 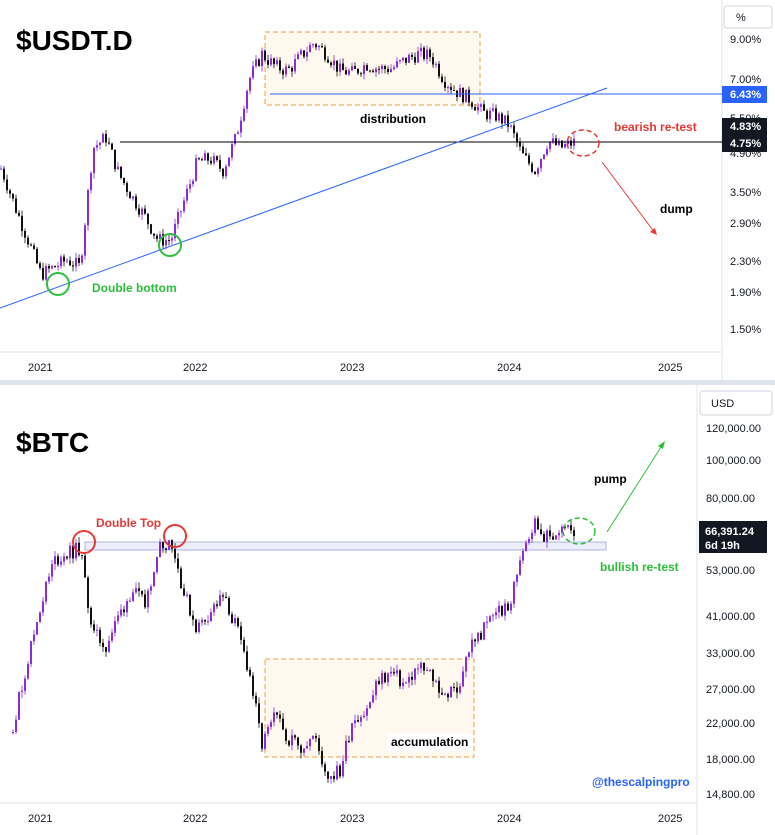 What do you see at coordinates (345, 546) in the screenshot?
I see `btc-support-zone` at bounding box center [345, 546].